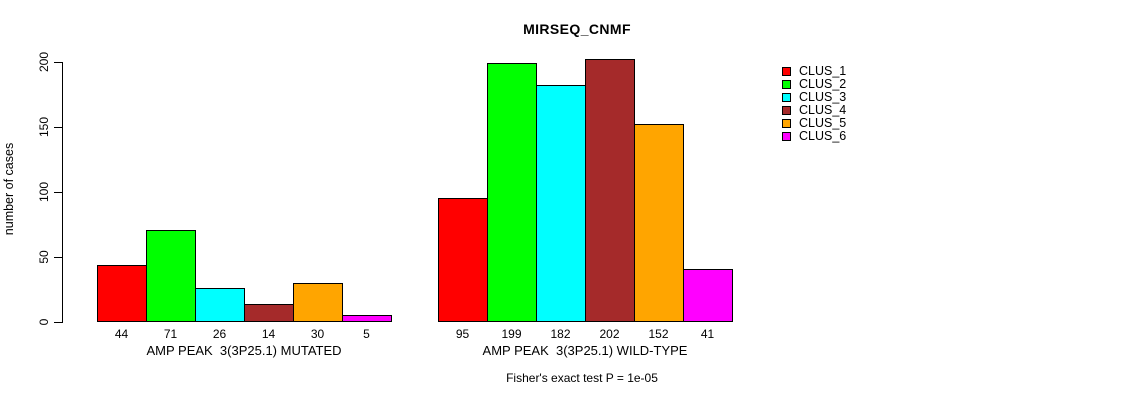 Image resolution: width=1140 pixels, height=400 pixels. Describe the element at coordinates (560, 334) in the screenshot. I see `bar-value-label: 182` at that location.